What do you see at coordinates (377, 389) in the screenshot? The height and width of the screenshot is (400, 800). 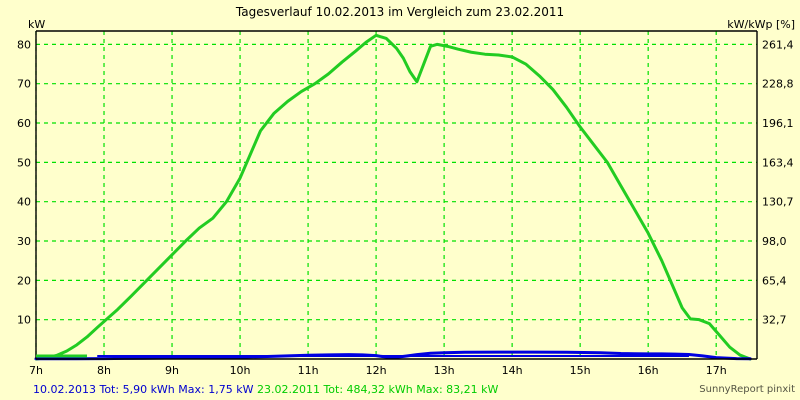 I see `legend-entry-2011: 23.02.2011 Tot: 484,32 kWh Max: 83,21 kW` at bounding box center [377, 389].